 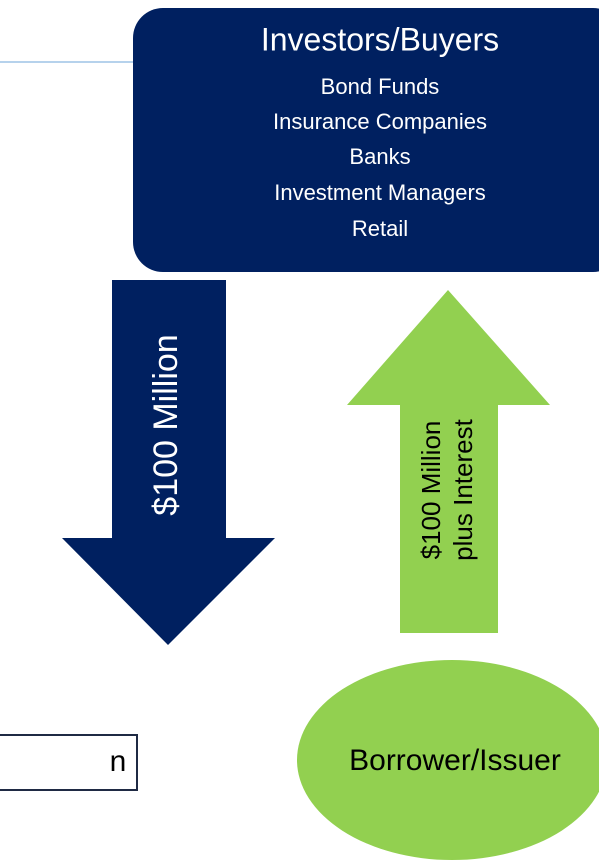 I want to click on issuer-ellipse, so click(x=448, y=760).